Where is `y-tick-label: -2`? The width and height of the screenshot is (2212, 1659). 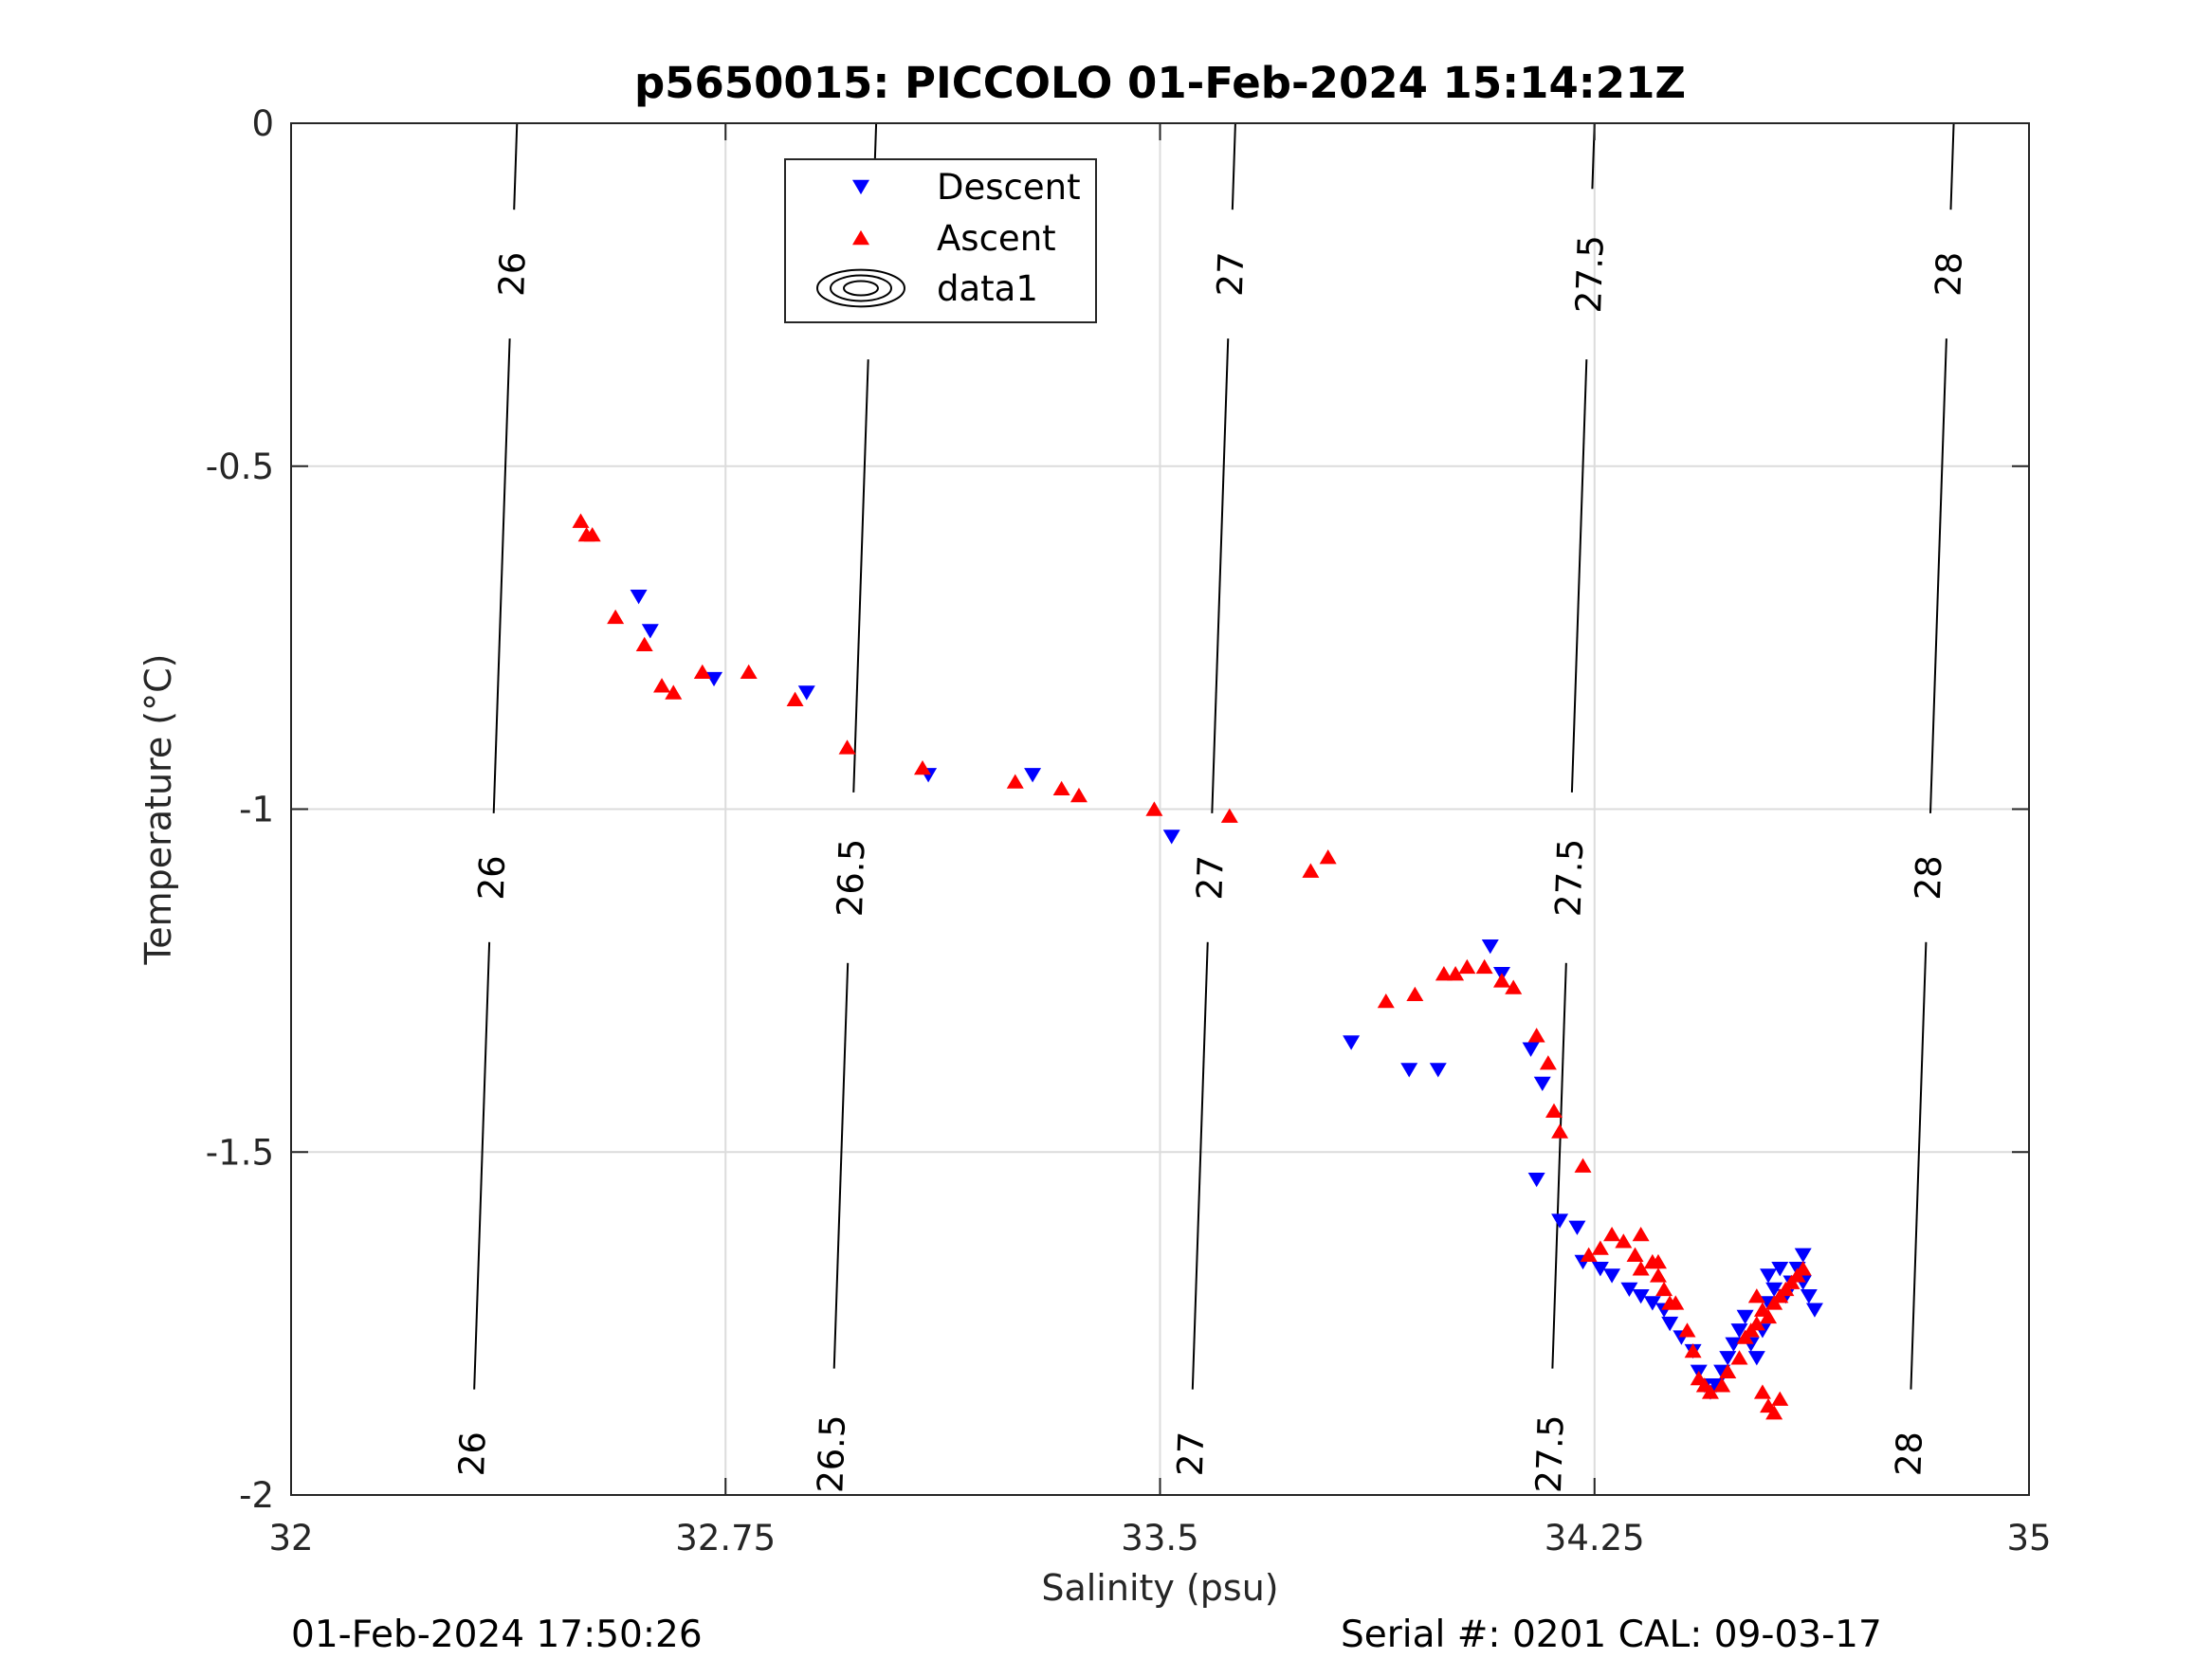
y-tick-label: -2 is located at coordinates (256, 1495).